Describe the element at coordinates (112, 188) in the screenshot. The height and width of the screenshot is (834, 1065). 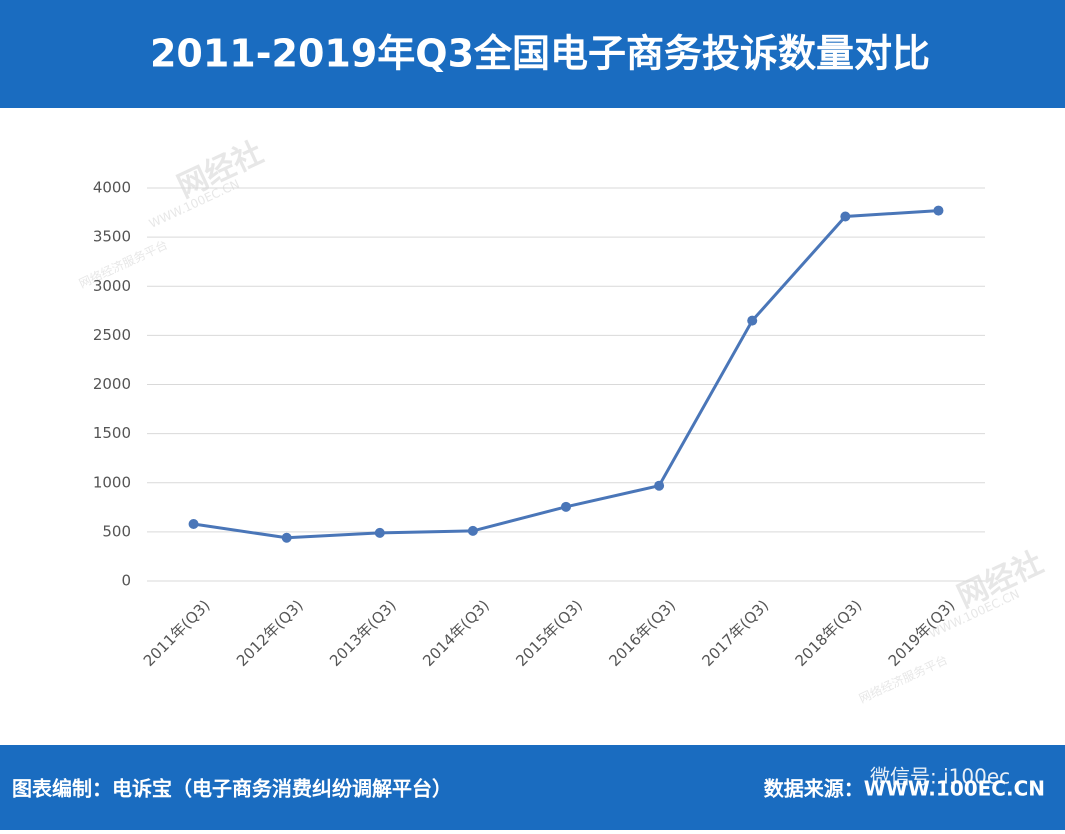
I see `y-tick-label: 4000` at that location.